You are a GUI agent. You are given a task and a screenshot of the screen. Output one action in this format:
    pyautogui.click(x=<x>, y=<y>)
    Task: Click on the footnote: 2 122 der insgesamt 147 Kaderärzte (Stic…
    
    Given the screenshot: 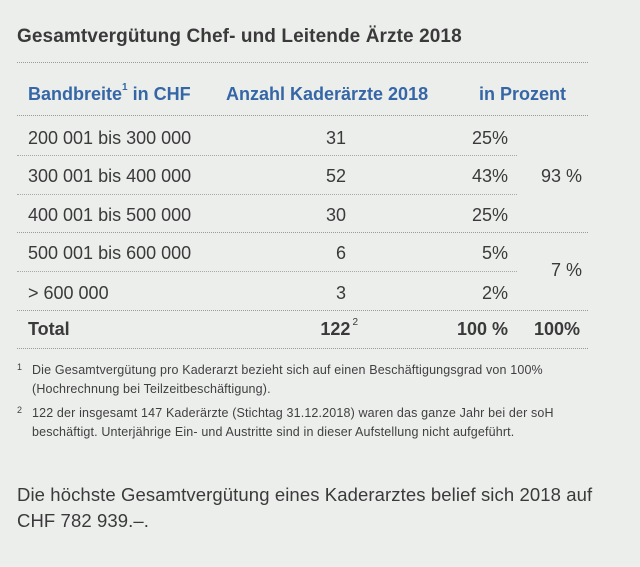 What is the action you would take?
    pyautogui.click(x=285, y=422)
    